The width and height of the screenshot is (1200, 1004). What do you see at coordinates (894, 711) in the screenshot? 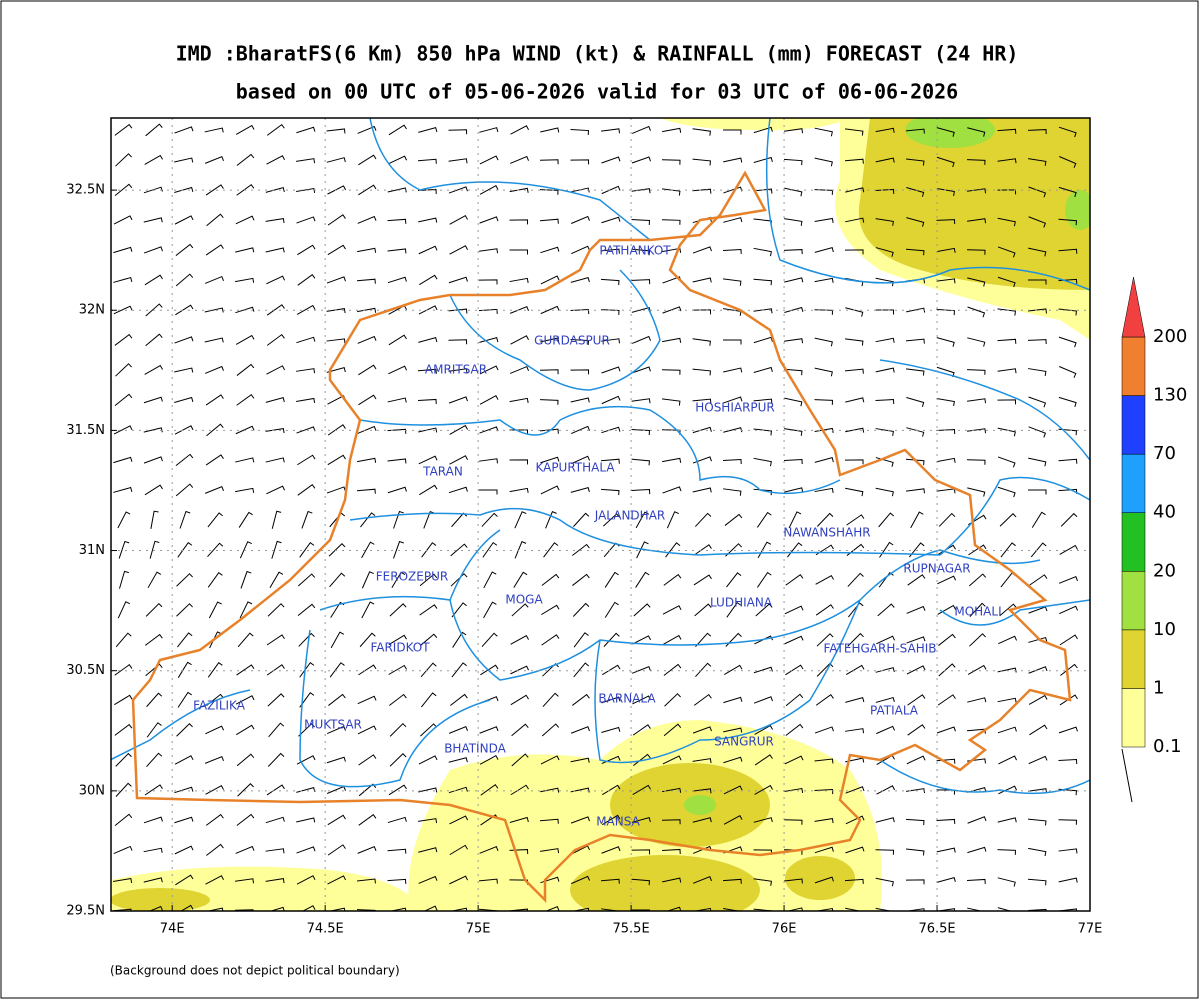
I see `district-label: PATIALA` at bounding box center [894, 711].